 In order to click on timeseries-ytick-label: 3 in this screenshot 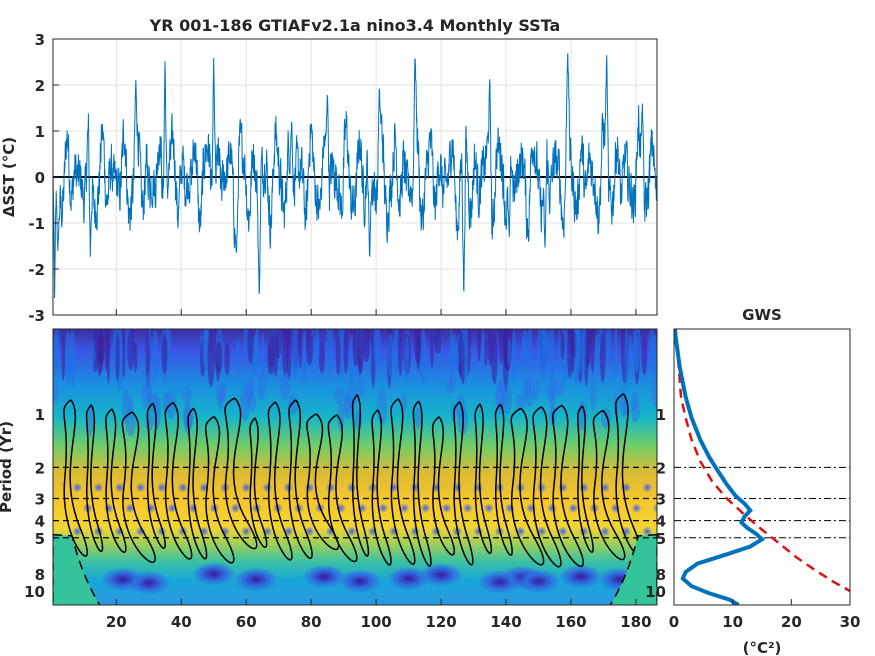, I will do `click(40, 40)`.